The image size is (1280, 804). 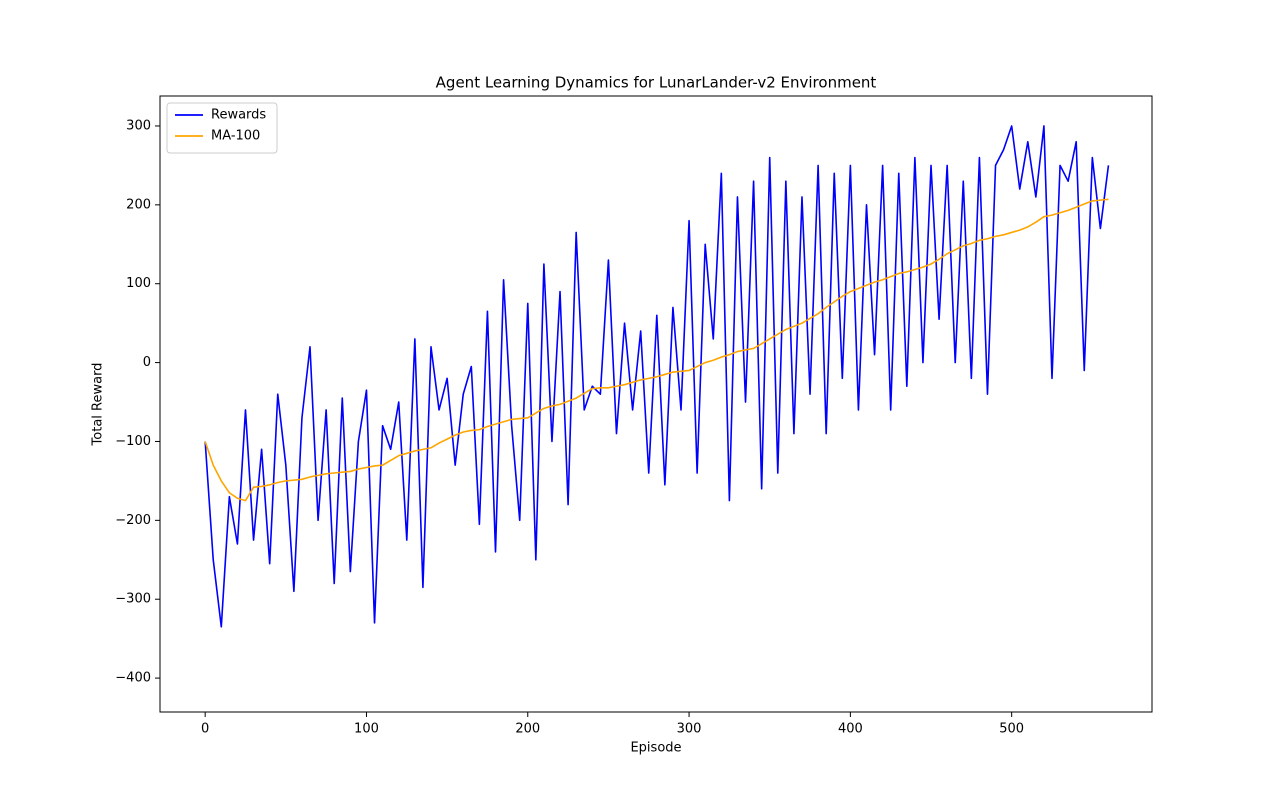 What do you see at coordinates (138, 204) in the screenshot?
I see `y-tick-label: 200` at bounding box center [138, 204].